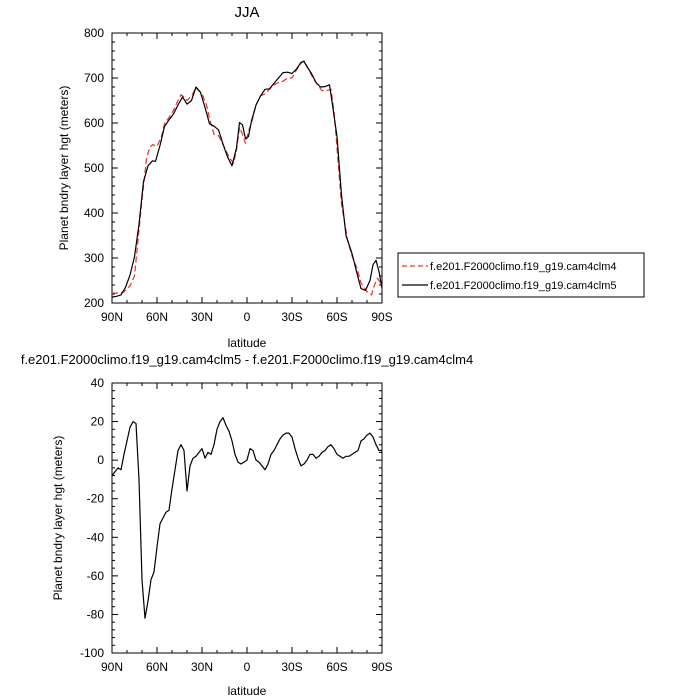 This screenshot has height=700, width=700. Describe the element at coordinates (94, 123) in the screenshot. I see `y-tick-label: 600` at that location.